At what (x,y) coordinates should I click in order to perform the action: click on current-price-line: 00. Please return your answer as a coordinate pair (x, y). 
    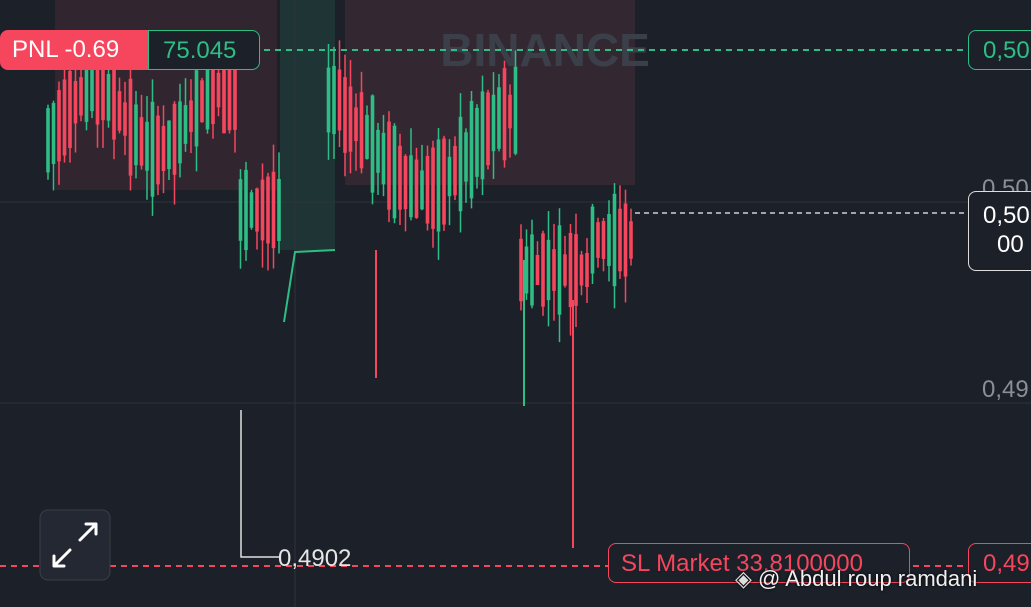
    Looking at the image, I should click on (1010, 244).